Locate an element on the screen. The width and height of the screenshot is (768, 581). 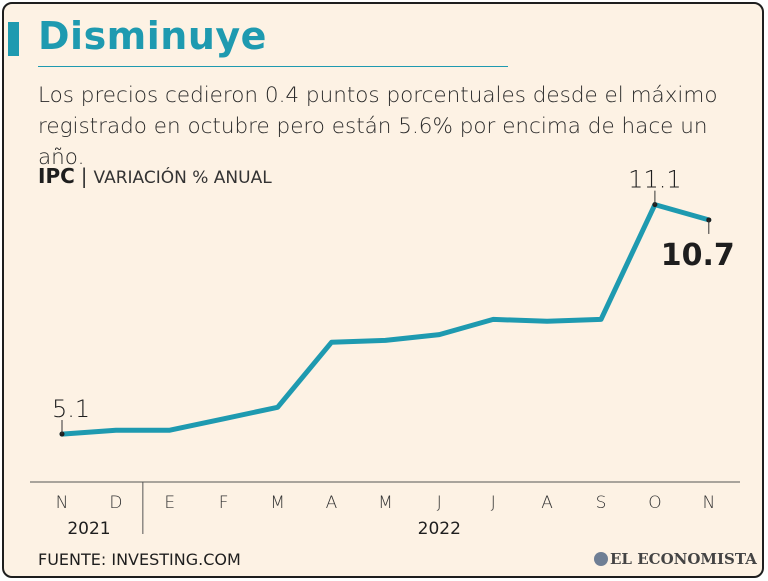
metric-label: IPC | VARIACIÓN % ANUAL is located at coordinates (155, 176).